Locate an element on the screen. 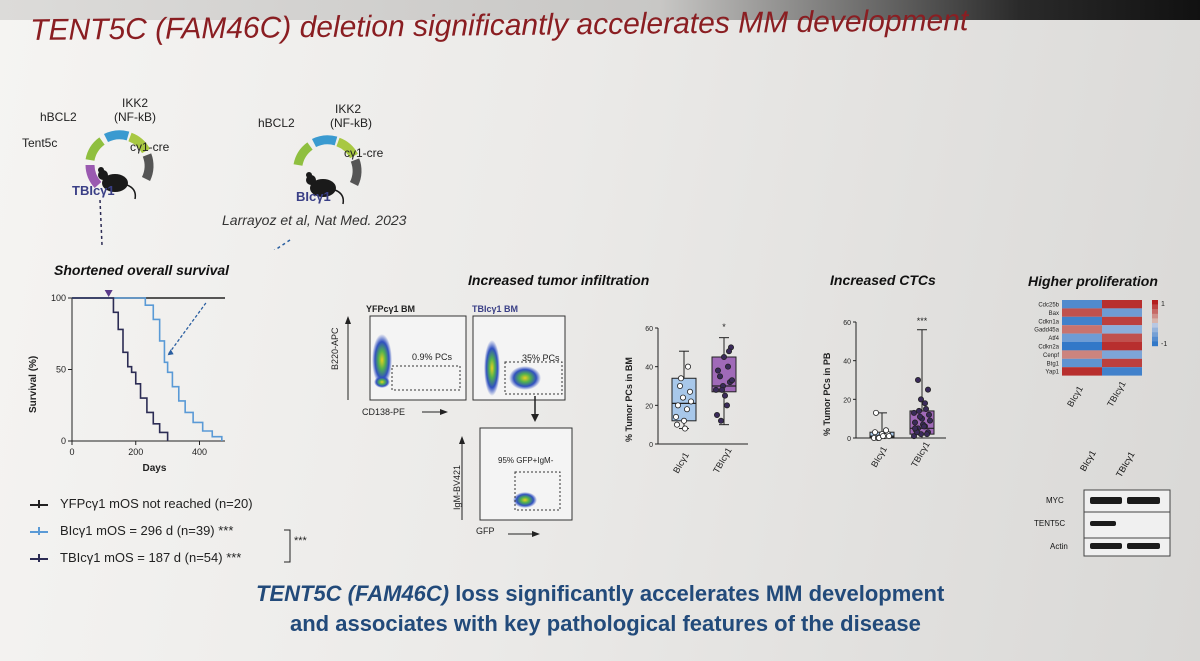 The image size is (1200, 661). ikk2-segment-green is located at coordinates (347, 148).